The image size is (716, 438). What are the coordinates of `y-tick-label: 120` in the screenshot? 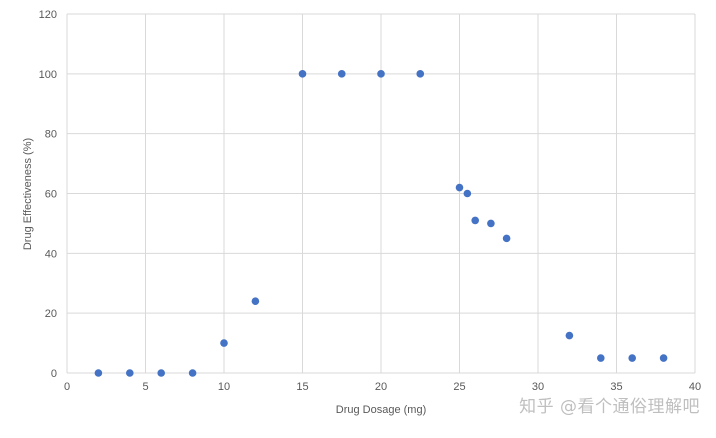 It's located at (48, 15).